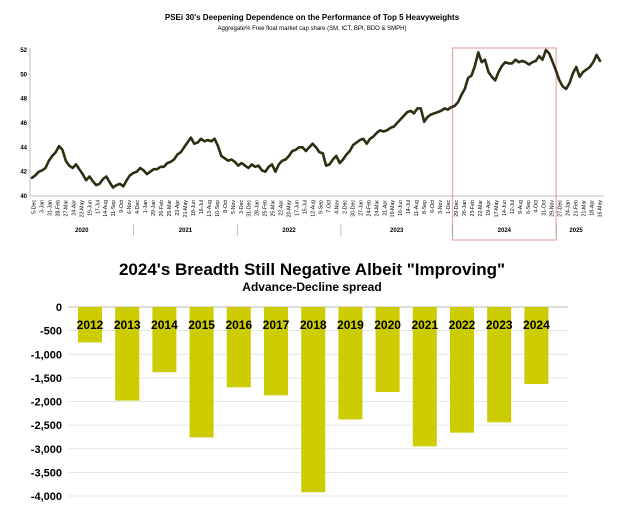 The width and height of the screenshot is (625, 513). Describe the element at coordinates (122, 205) in the screenshot. I see `line-chart-x-tick: 9-Oct` at that location.